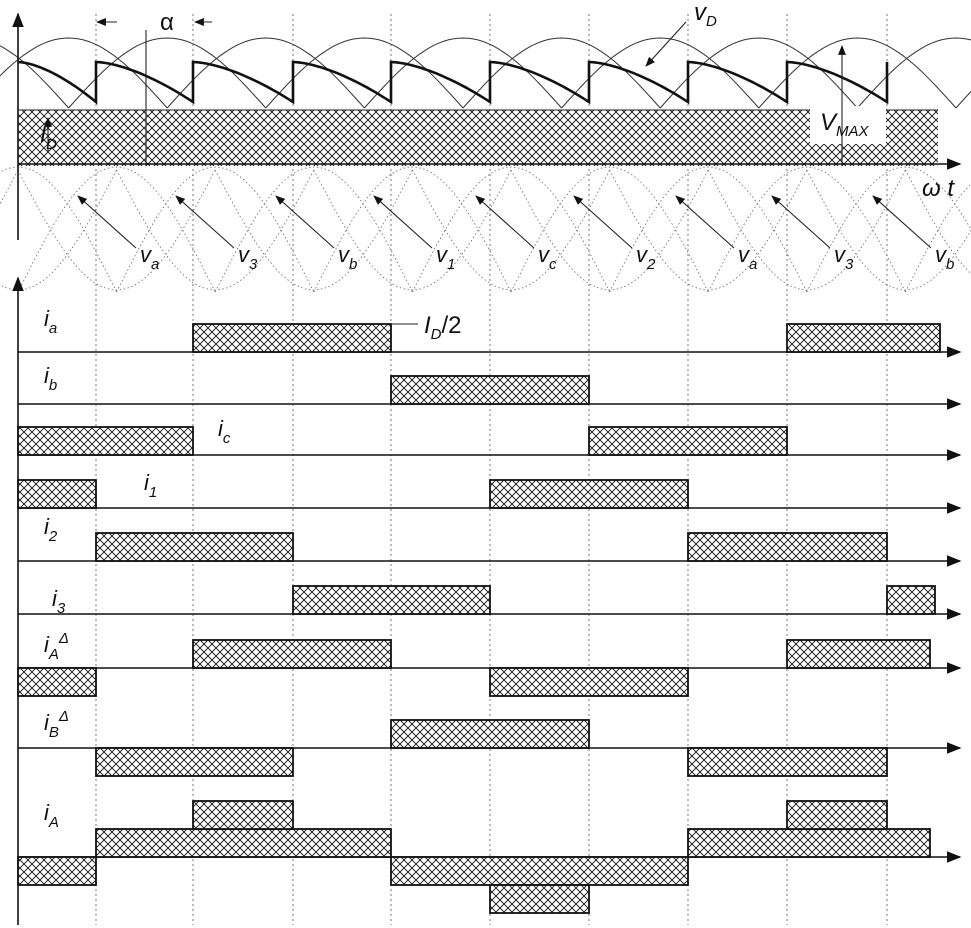  What do you see at coordinates (453, 82) in the screenshot?
I see `vd-waveform` at bounding box center [453, 82].